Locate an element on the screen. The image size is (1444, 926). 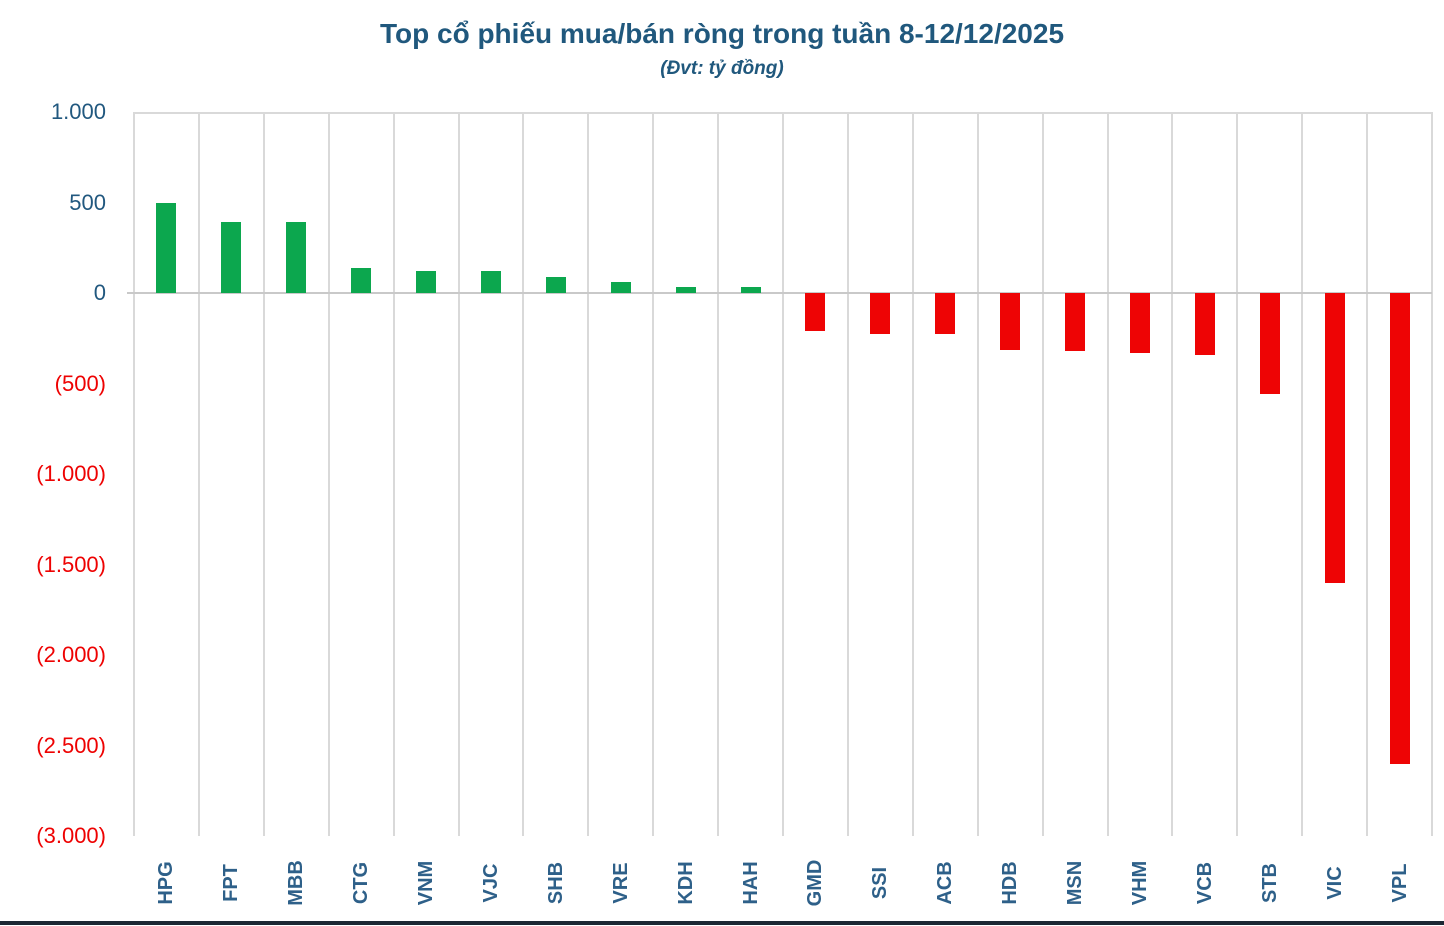
bar-VCB is located at coordinates (1204, 324).